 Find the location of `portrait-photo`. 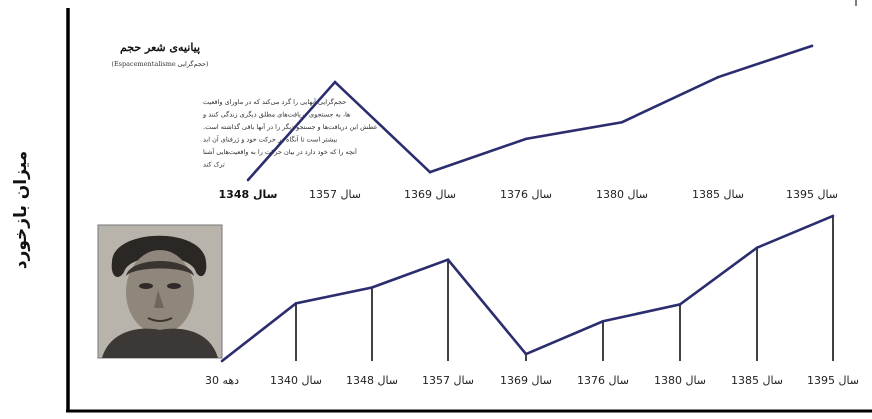

portrait-photo is located at coordinates (160, 291).